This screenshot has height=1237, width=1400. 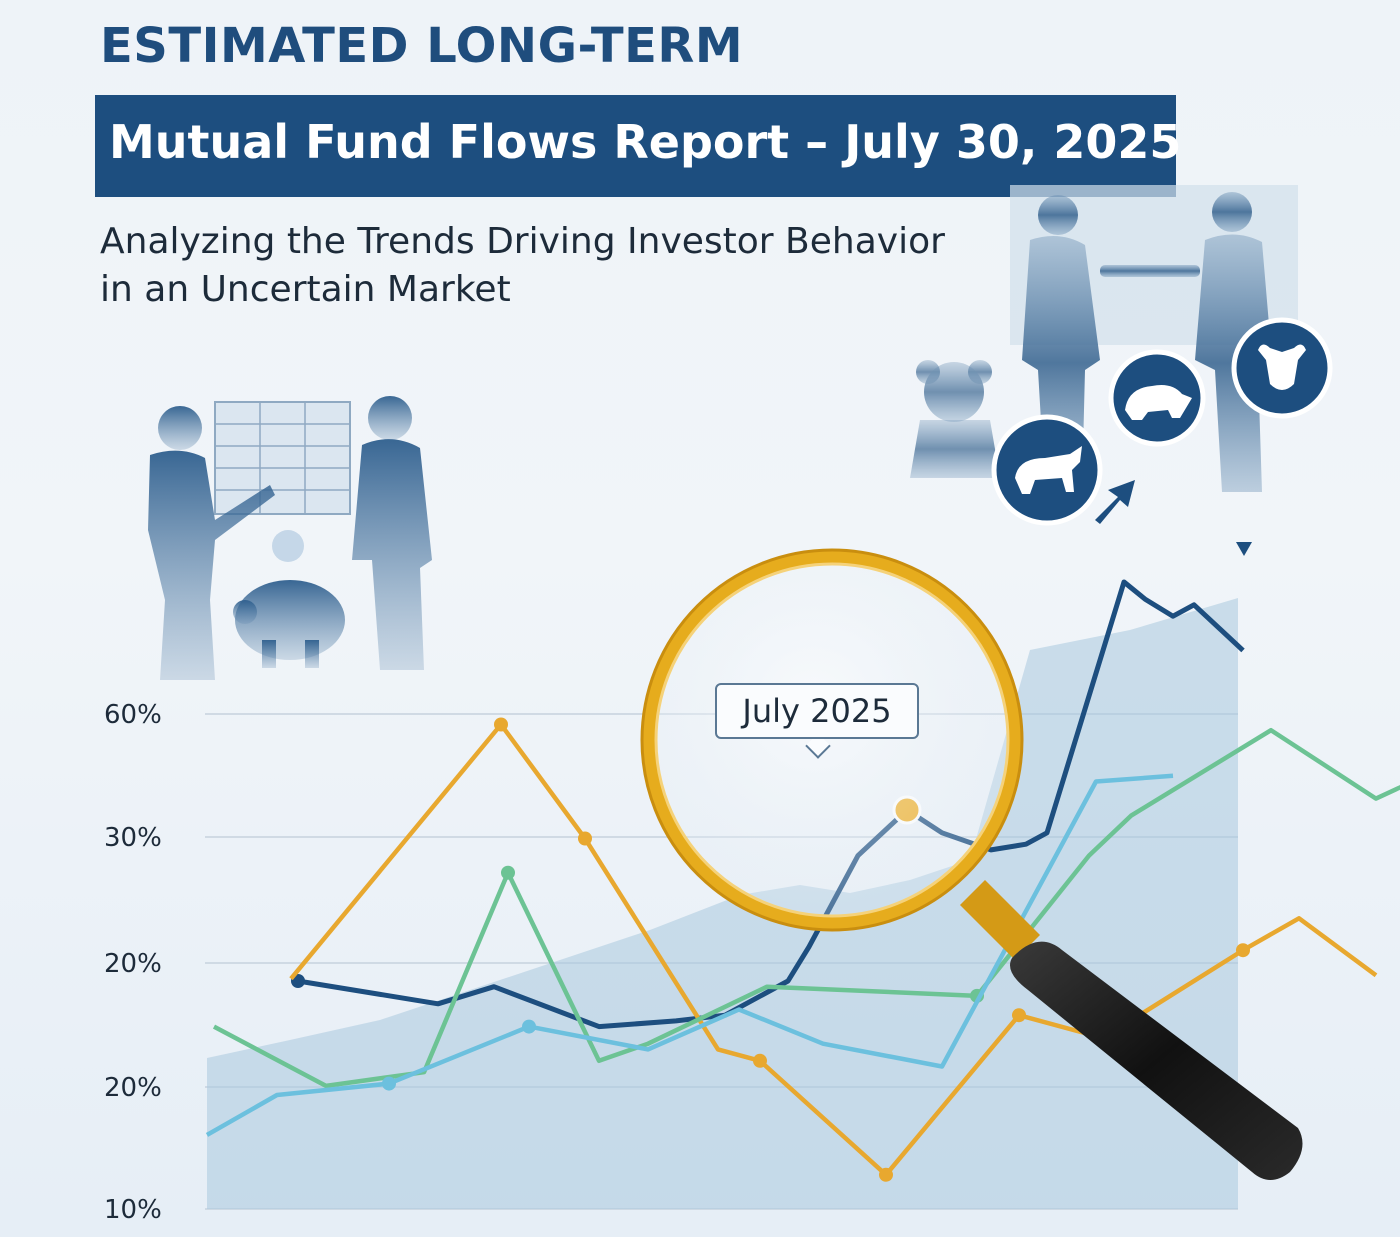 I want to click on report-title: Mutual Fund Flows Report – July 30, 2025, so click(x=645, y=142).